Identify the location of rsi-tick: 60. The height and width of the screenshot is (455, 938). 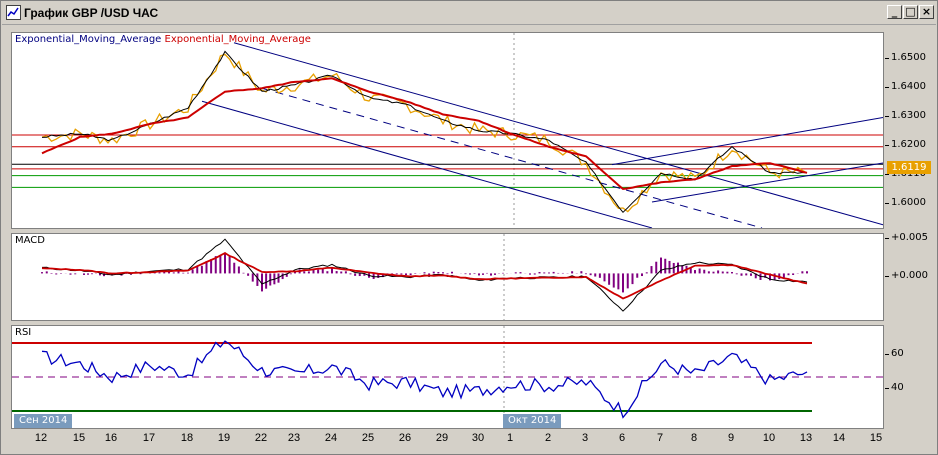
(894, 353).